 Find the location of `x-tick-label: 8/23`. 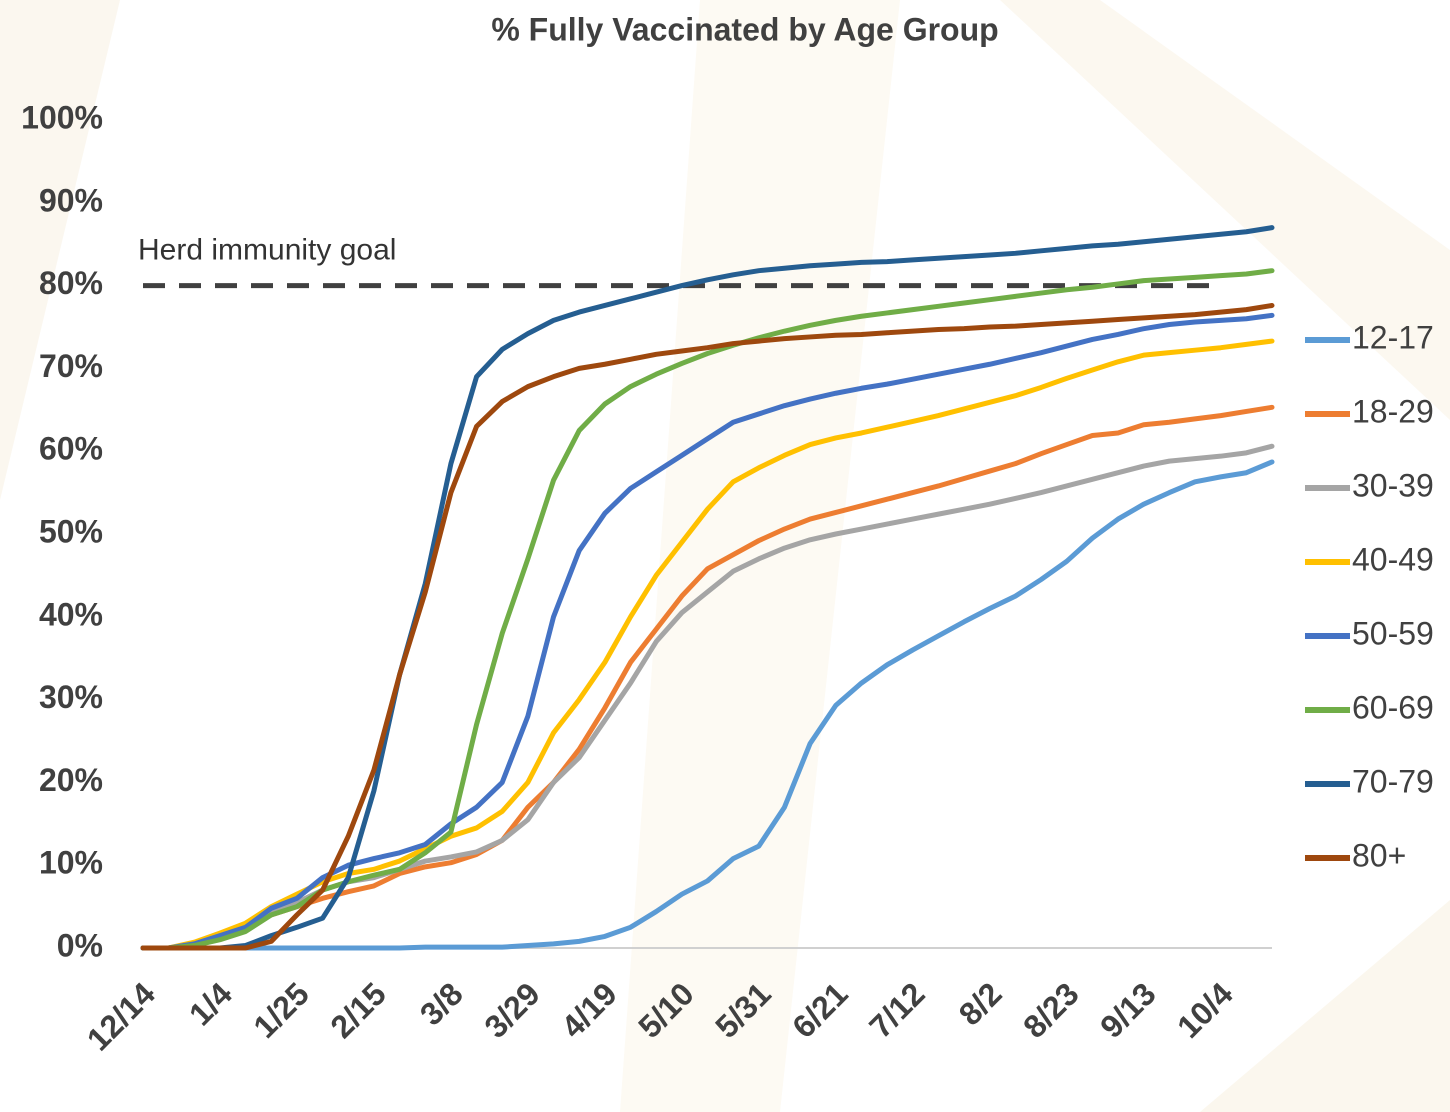

x-tick-label: 8/23 is located at coordinates (1050, 1009).